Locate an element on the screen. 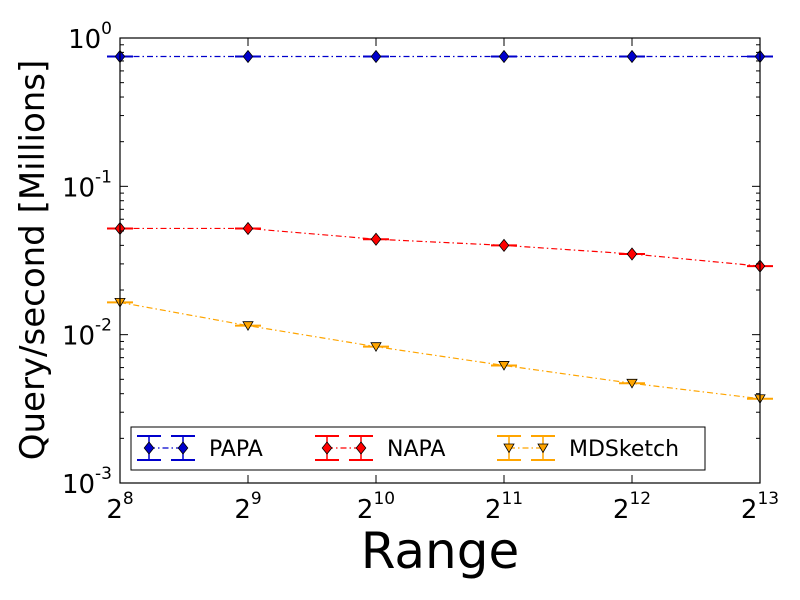 The height and width of the screenshot is (600, 800). x-tick-label: 210 is located at coordinates (376, 507).